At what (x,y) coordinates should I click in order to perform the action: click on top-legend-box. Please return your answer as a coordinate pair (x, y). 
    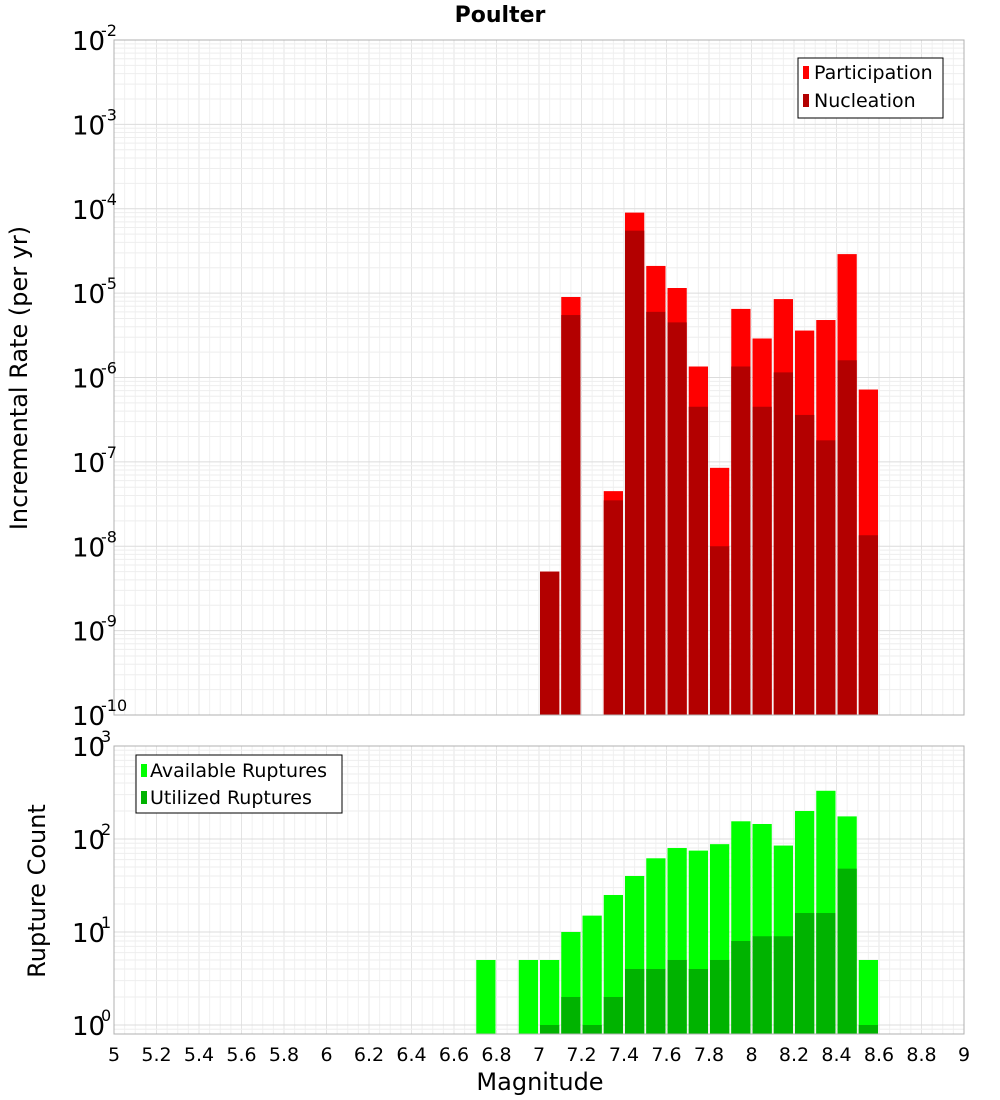
    Looking at the image, I should click on (870, 88).